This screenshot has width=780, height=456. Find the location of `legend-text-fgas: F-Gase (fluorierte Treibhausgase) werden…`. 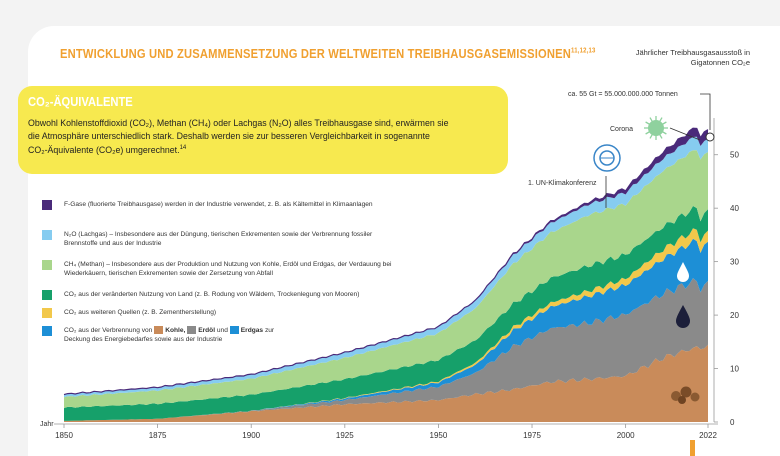

legend-text-fgas: F-Gase (fluorierte Treibhausgase) werden… is located at coordinates (218, 204).